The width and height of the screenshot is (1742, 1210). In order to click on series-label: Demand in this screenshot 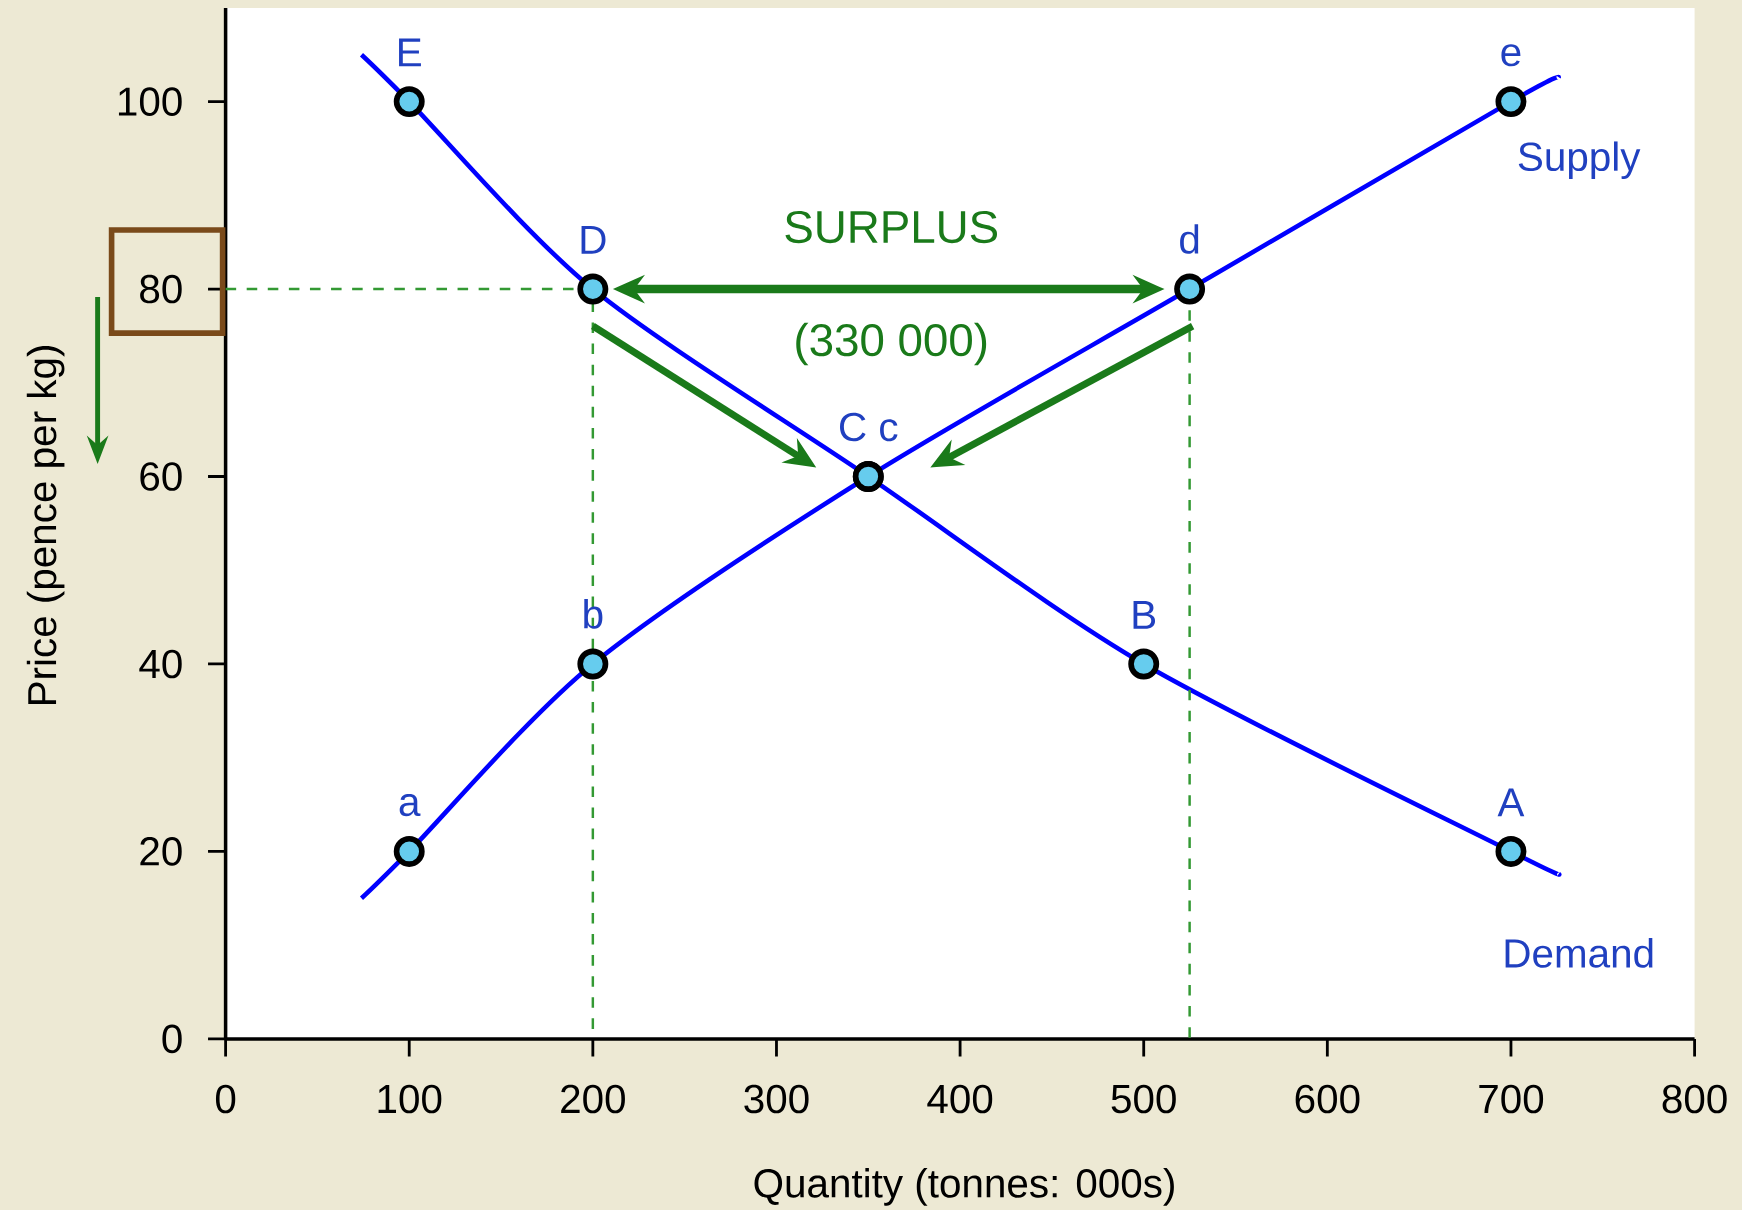, I will do `click(1579, 953)`.